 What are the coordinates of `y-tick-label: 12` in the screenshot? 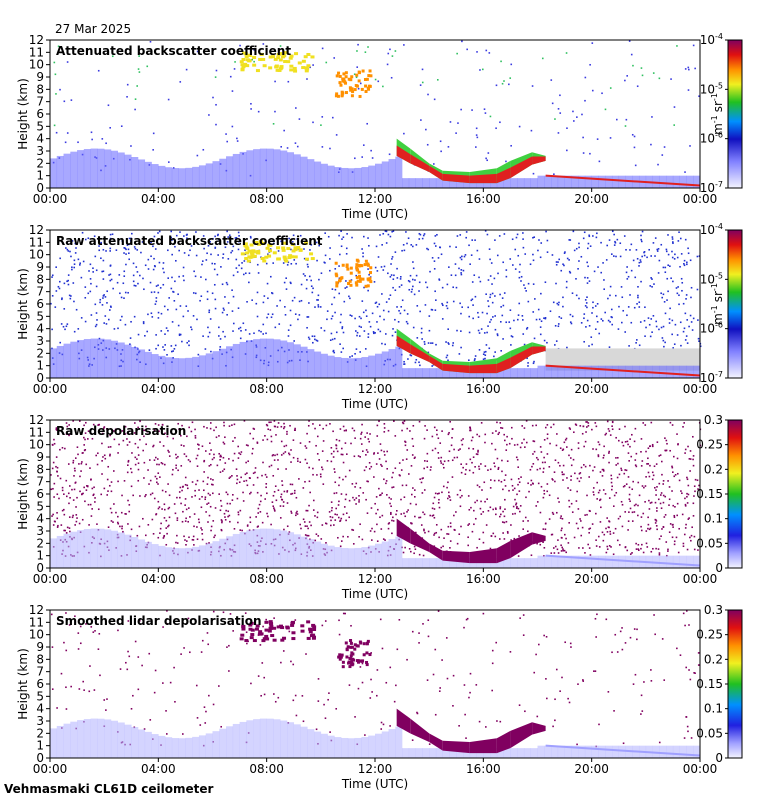 It's located at (36, 610).